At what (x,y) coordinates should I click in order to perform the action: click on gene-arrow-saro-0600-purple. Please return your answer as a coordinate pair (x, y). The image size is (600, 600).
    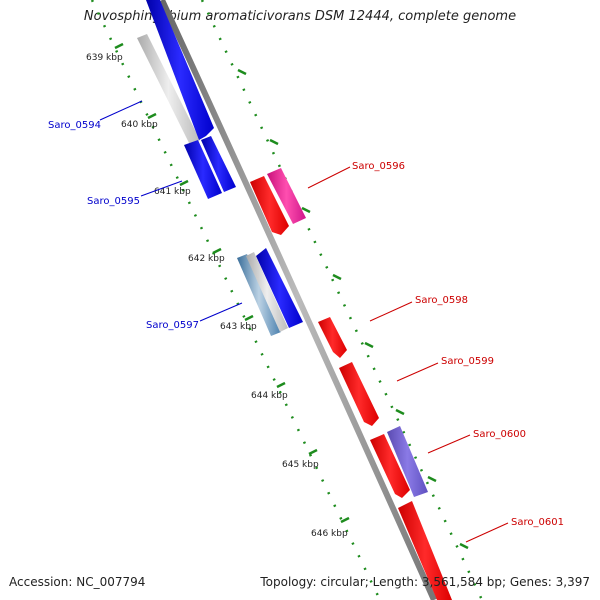
    Looking at the image, I should click on (407, 461).